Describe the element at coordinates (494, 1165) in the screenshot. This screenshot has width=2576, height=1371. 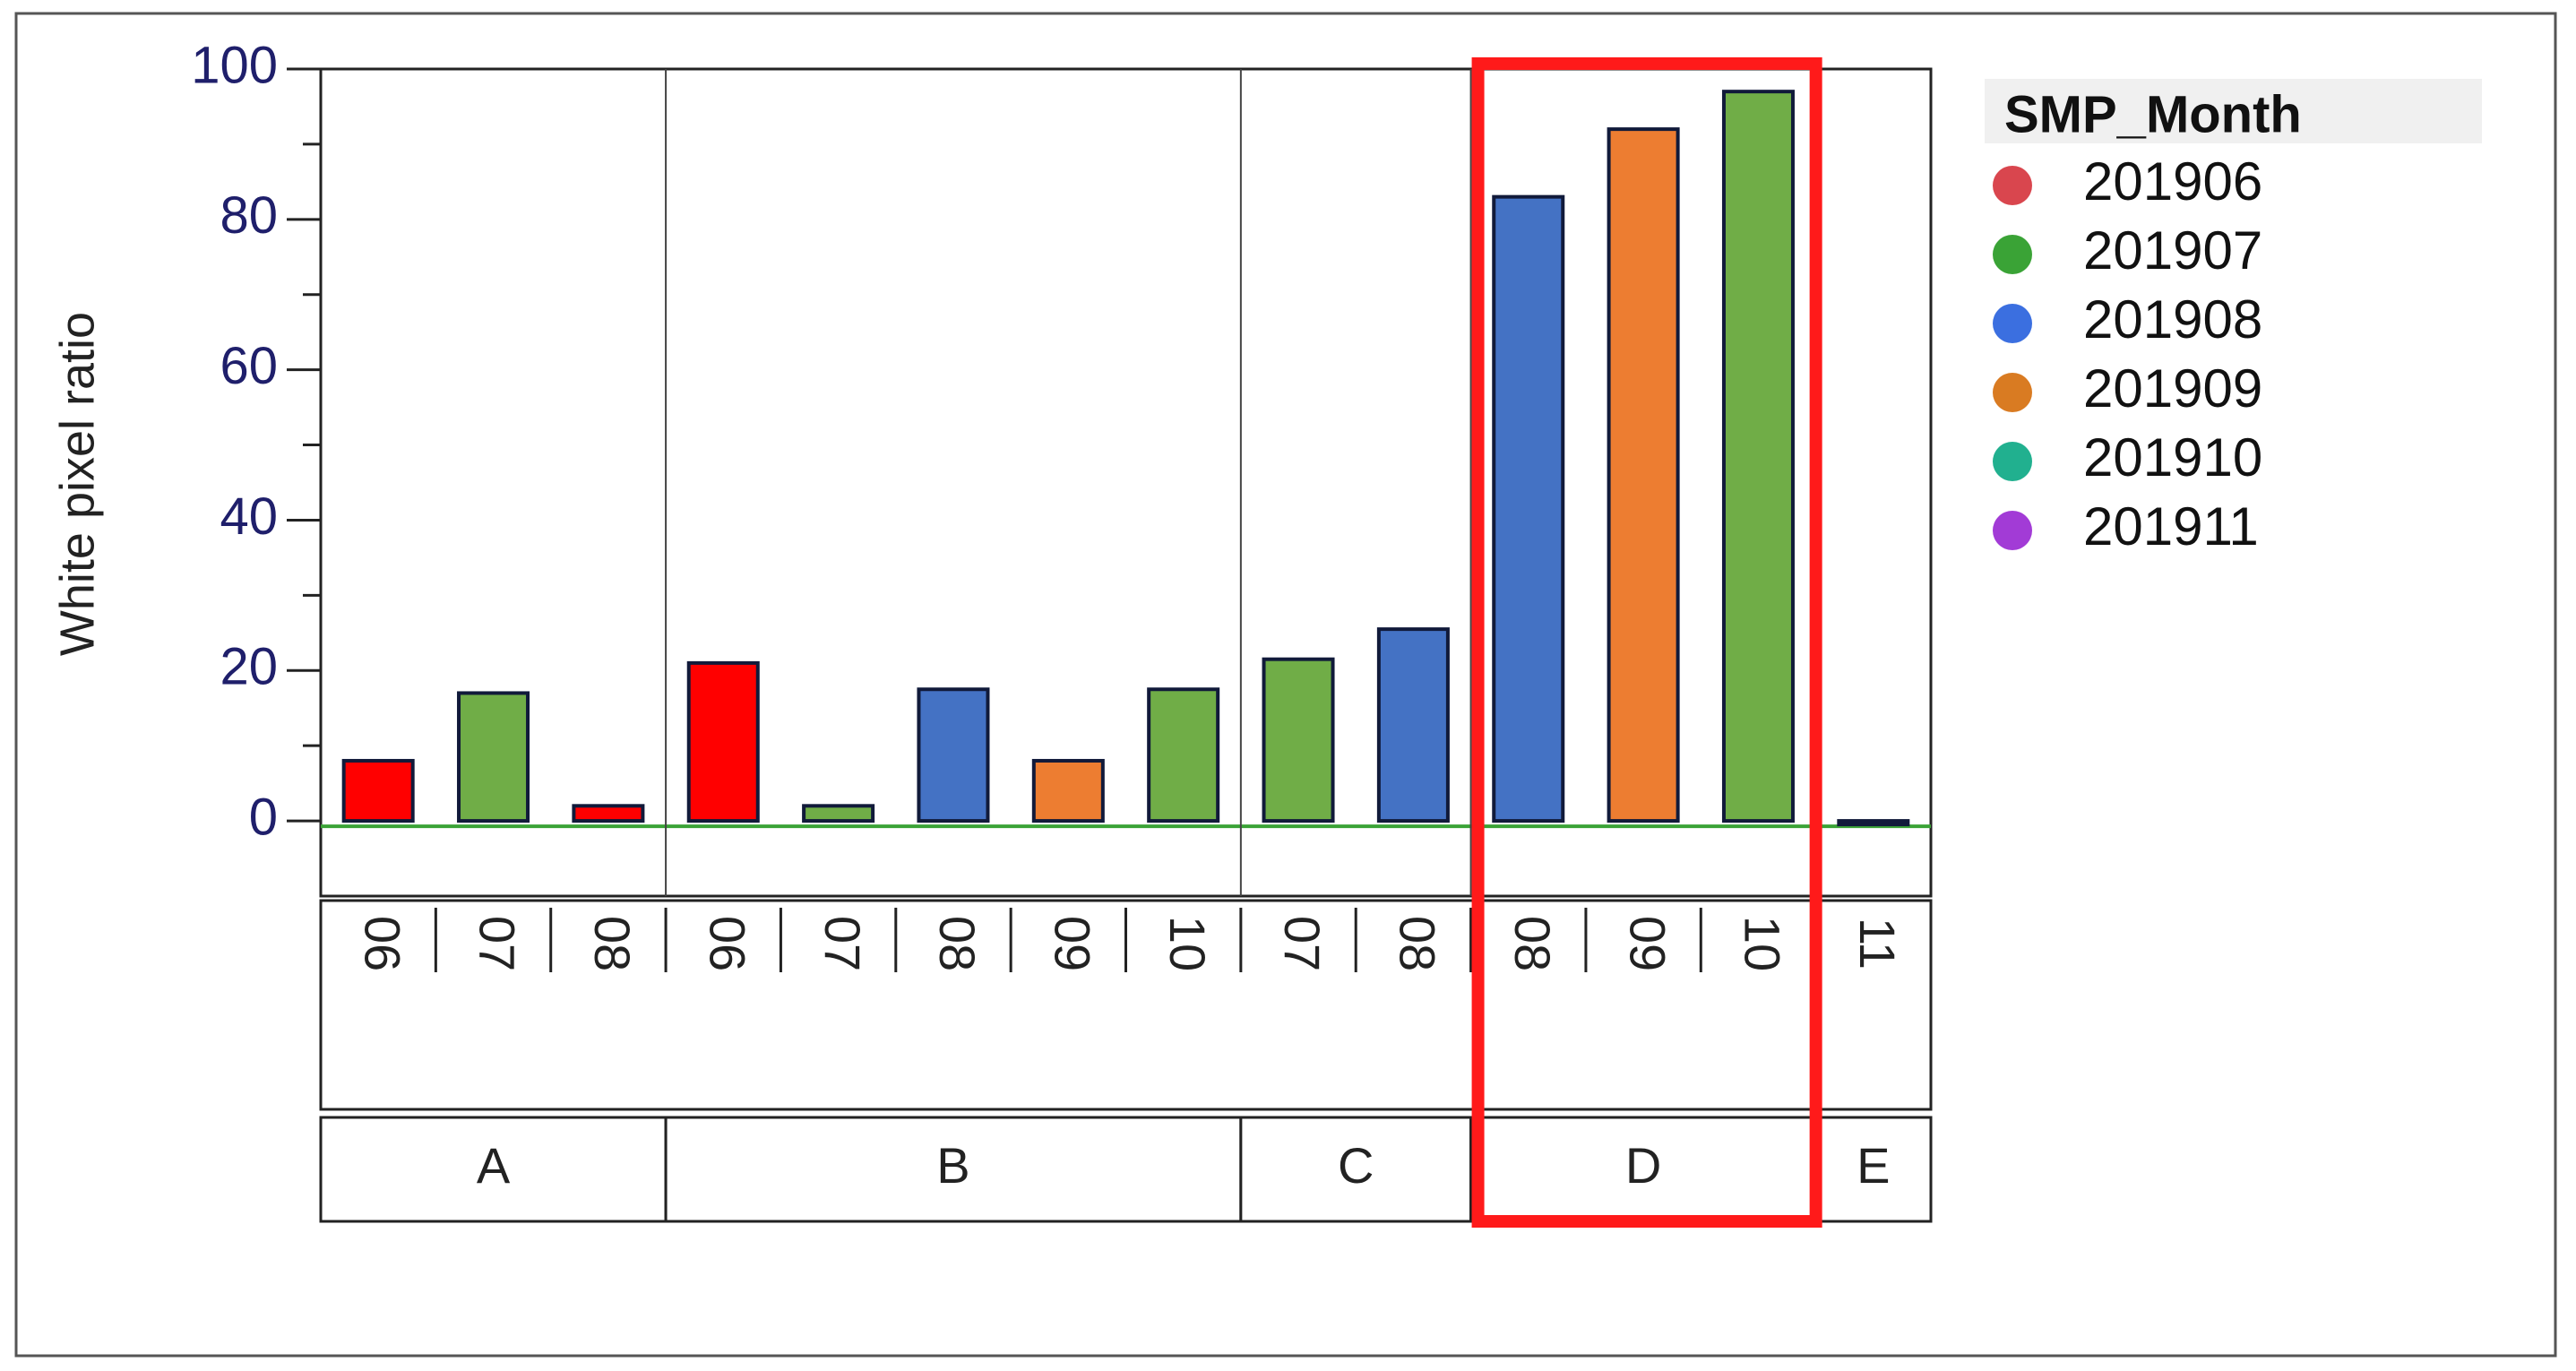
I see `group-label: A` at that location.